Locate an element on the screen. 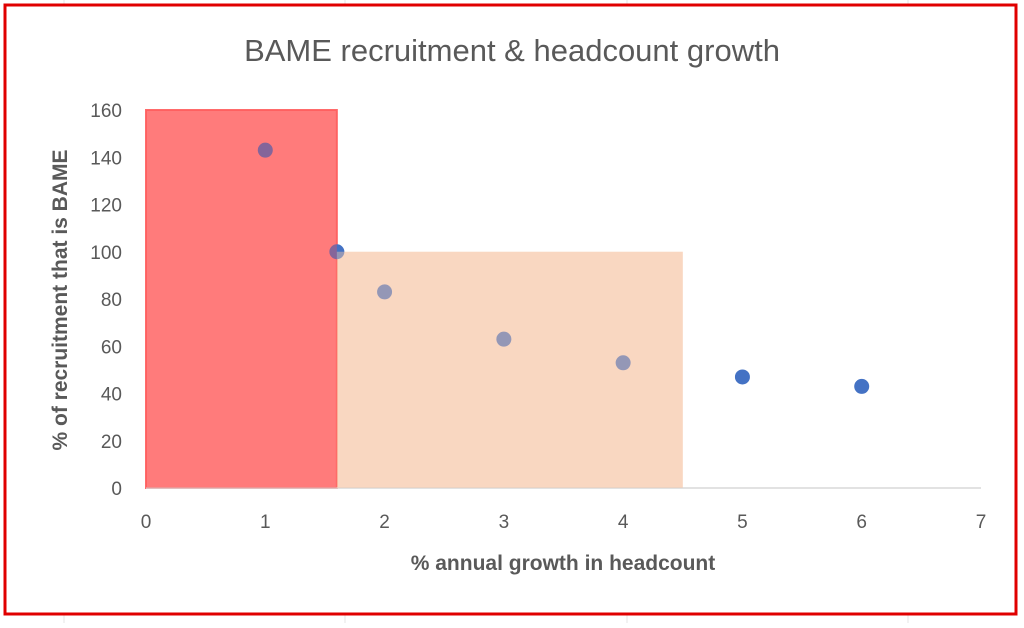 The width and height of the screenshot is (1024, 628). y-tick-label: 140 is located at coordinates (106, 158).